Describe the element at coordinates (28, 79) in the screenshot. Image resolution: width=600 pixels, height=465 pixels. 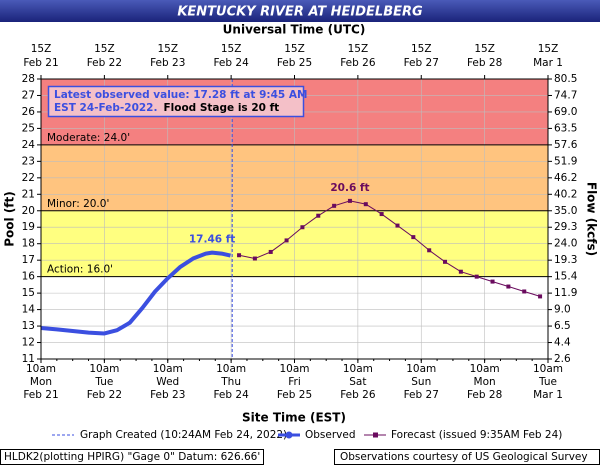
I see `y-tick-label: 28` at that location.